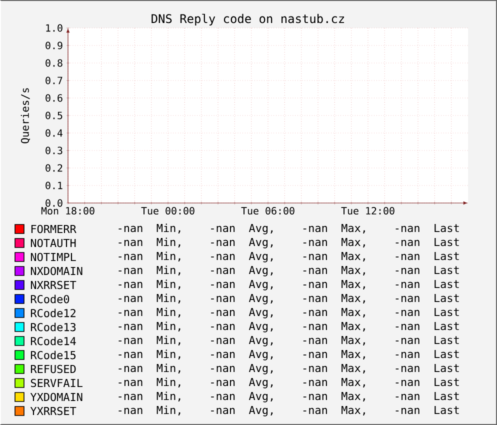  What do you see at coordinates (53, 355) in the screenshot?
I see `legend-label: RCode15` at bounding box center [53, 355].